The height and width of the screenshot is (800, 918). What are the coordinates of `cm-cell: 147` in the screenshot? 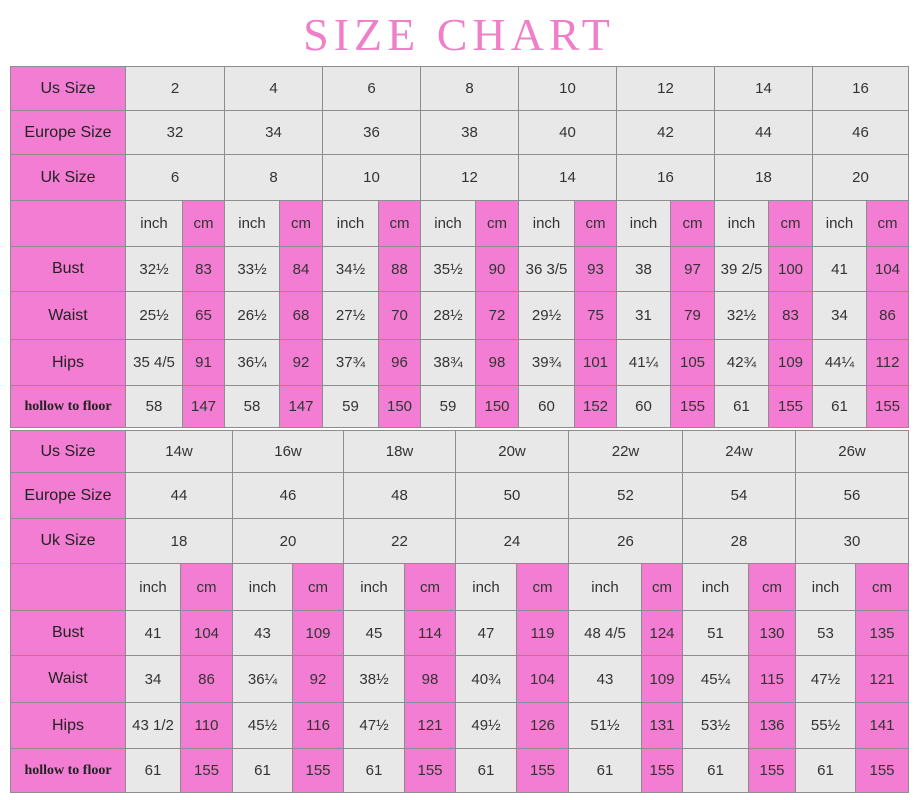 It's located at (203, 406).